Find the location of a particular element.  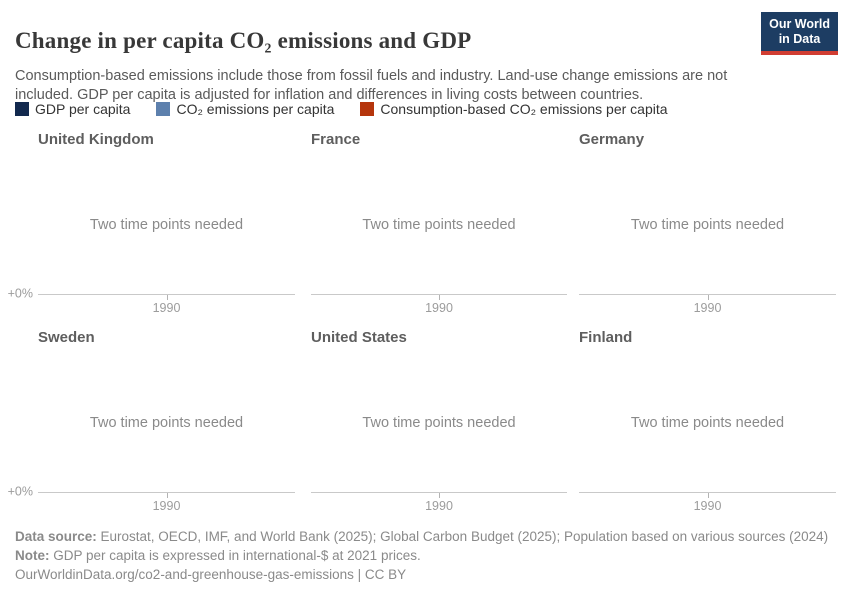

owid-logo-line2: in Data is located at coordinates (799, 39).